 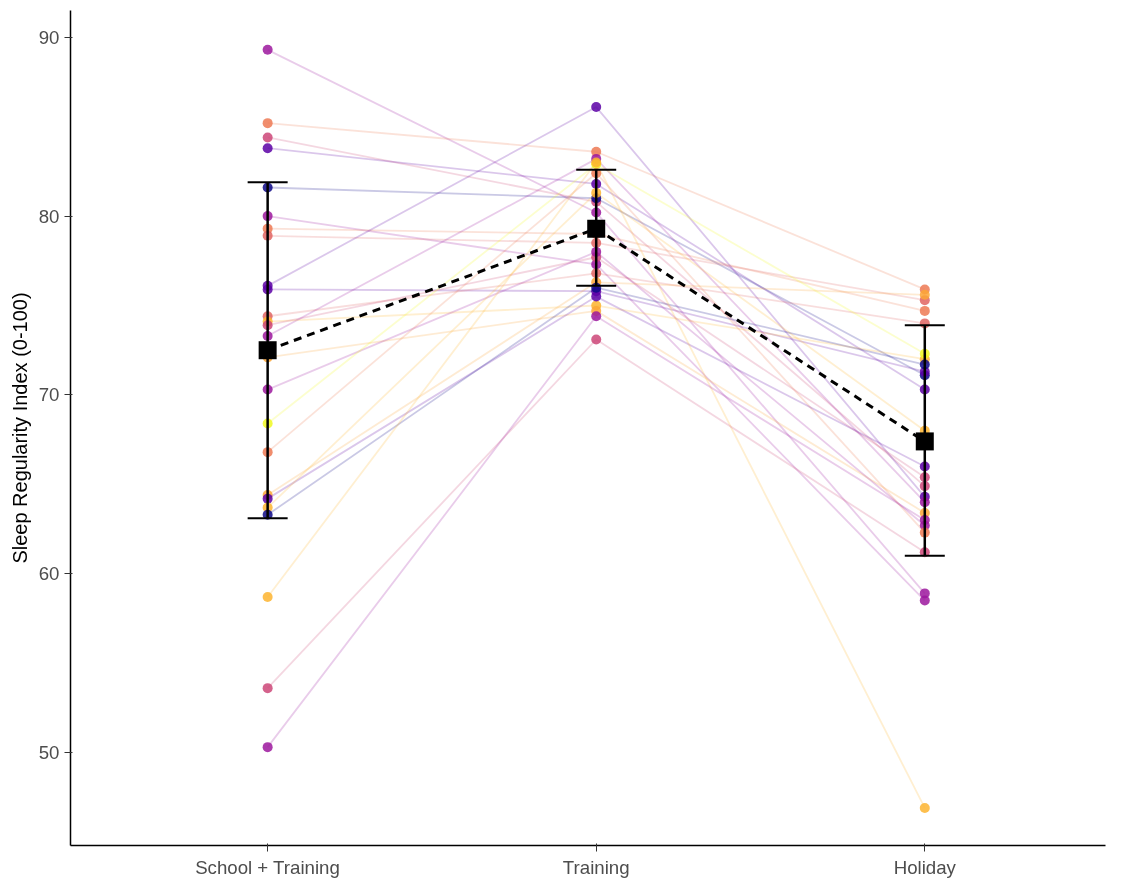 What do you see at coordinates (49, 216) in the screenshot?
I see `y-tick-label: 80` at bounding box center [49, 216].